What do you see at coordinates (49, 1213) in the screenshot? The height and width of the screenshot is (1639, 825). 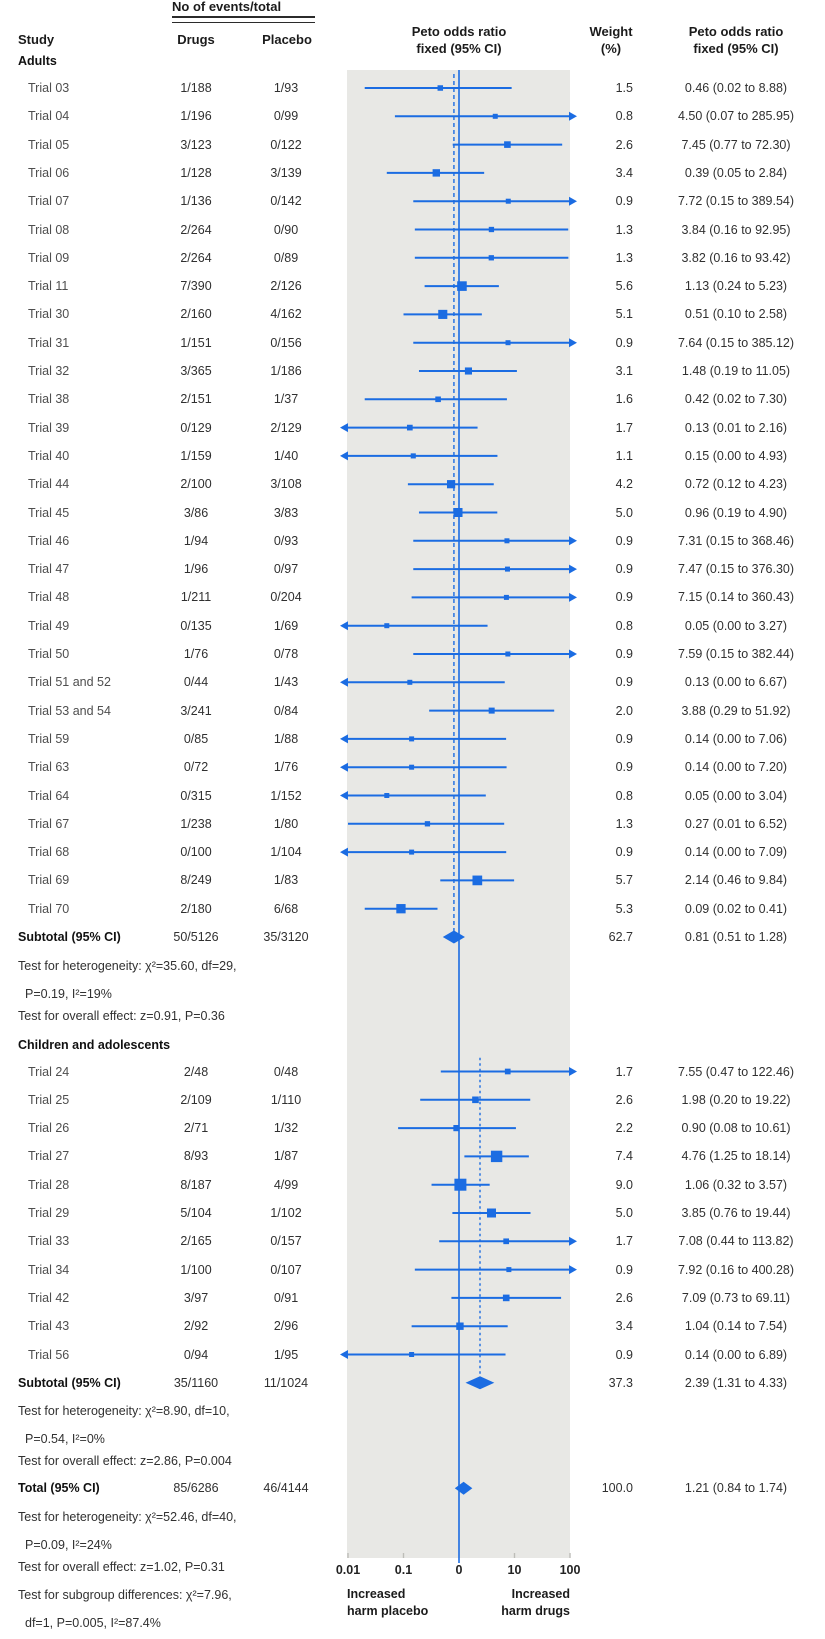 I see `study-label-trial-29: Trial 29` at bounding box center [49, 1213].